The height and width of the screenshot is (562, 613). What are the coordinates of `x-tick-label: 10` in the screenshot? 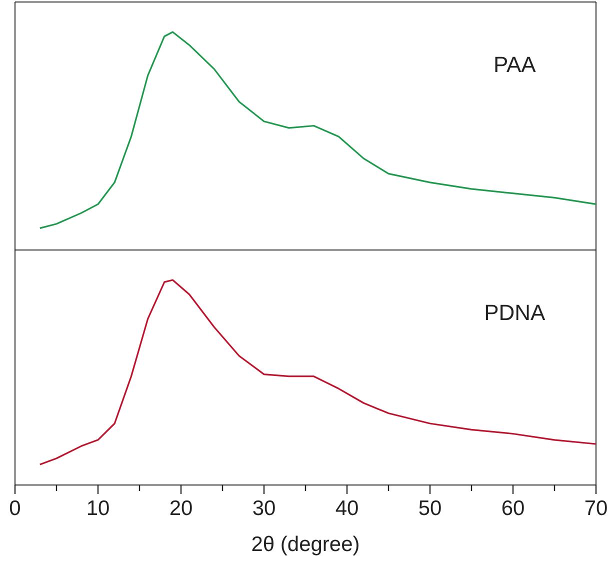 It's located at (98, 508).